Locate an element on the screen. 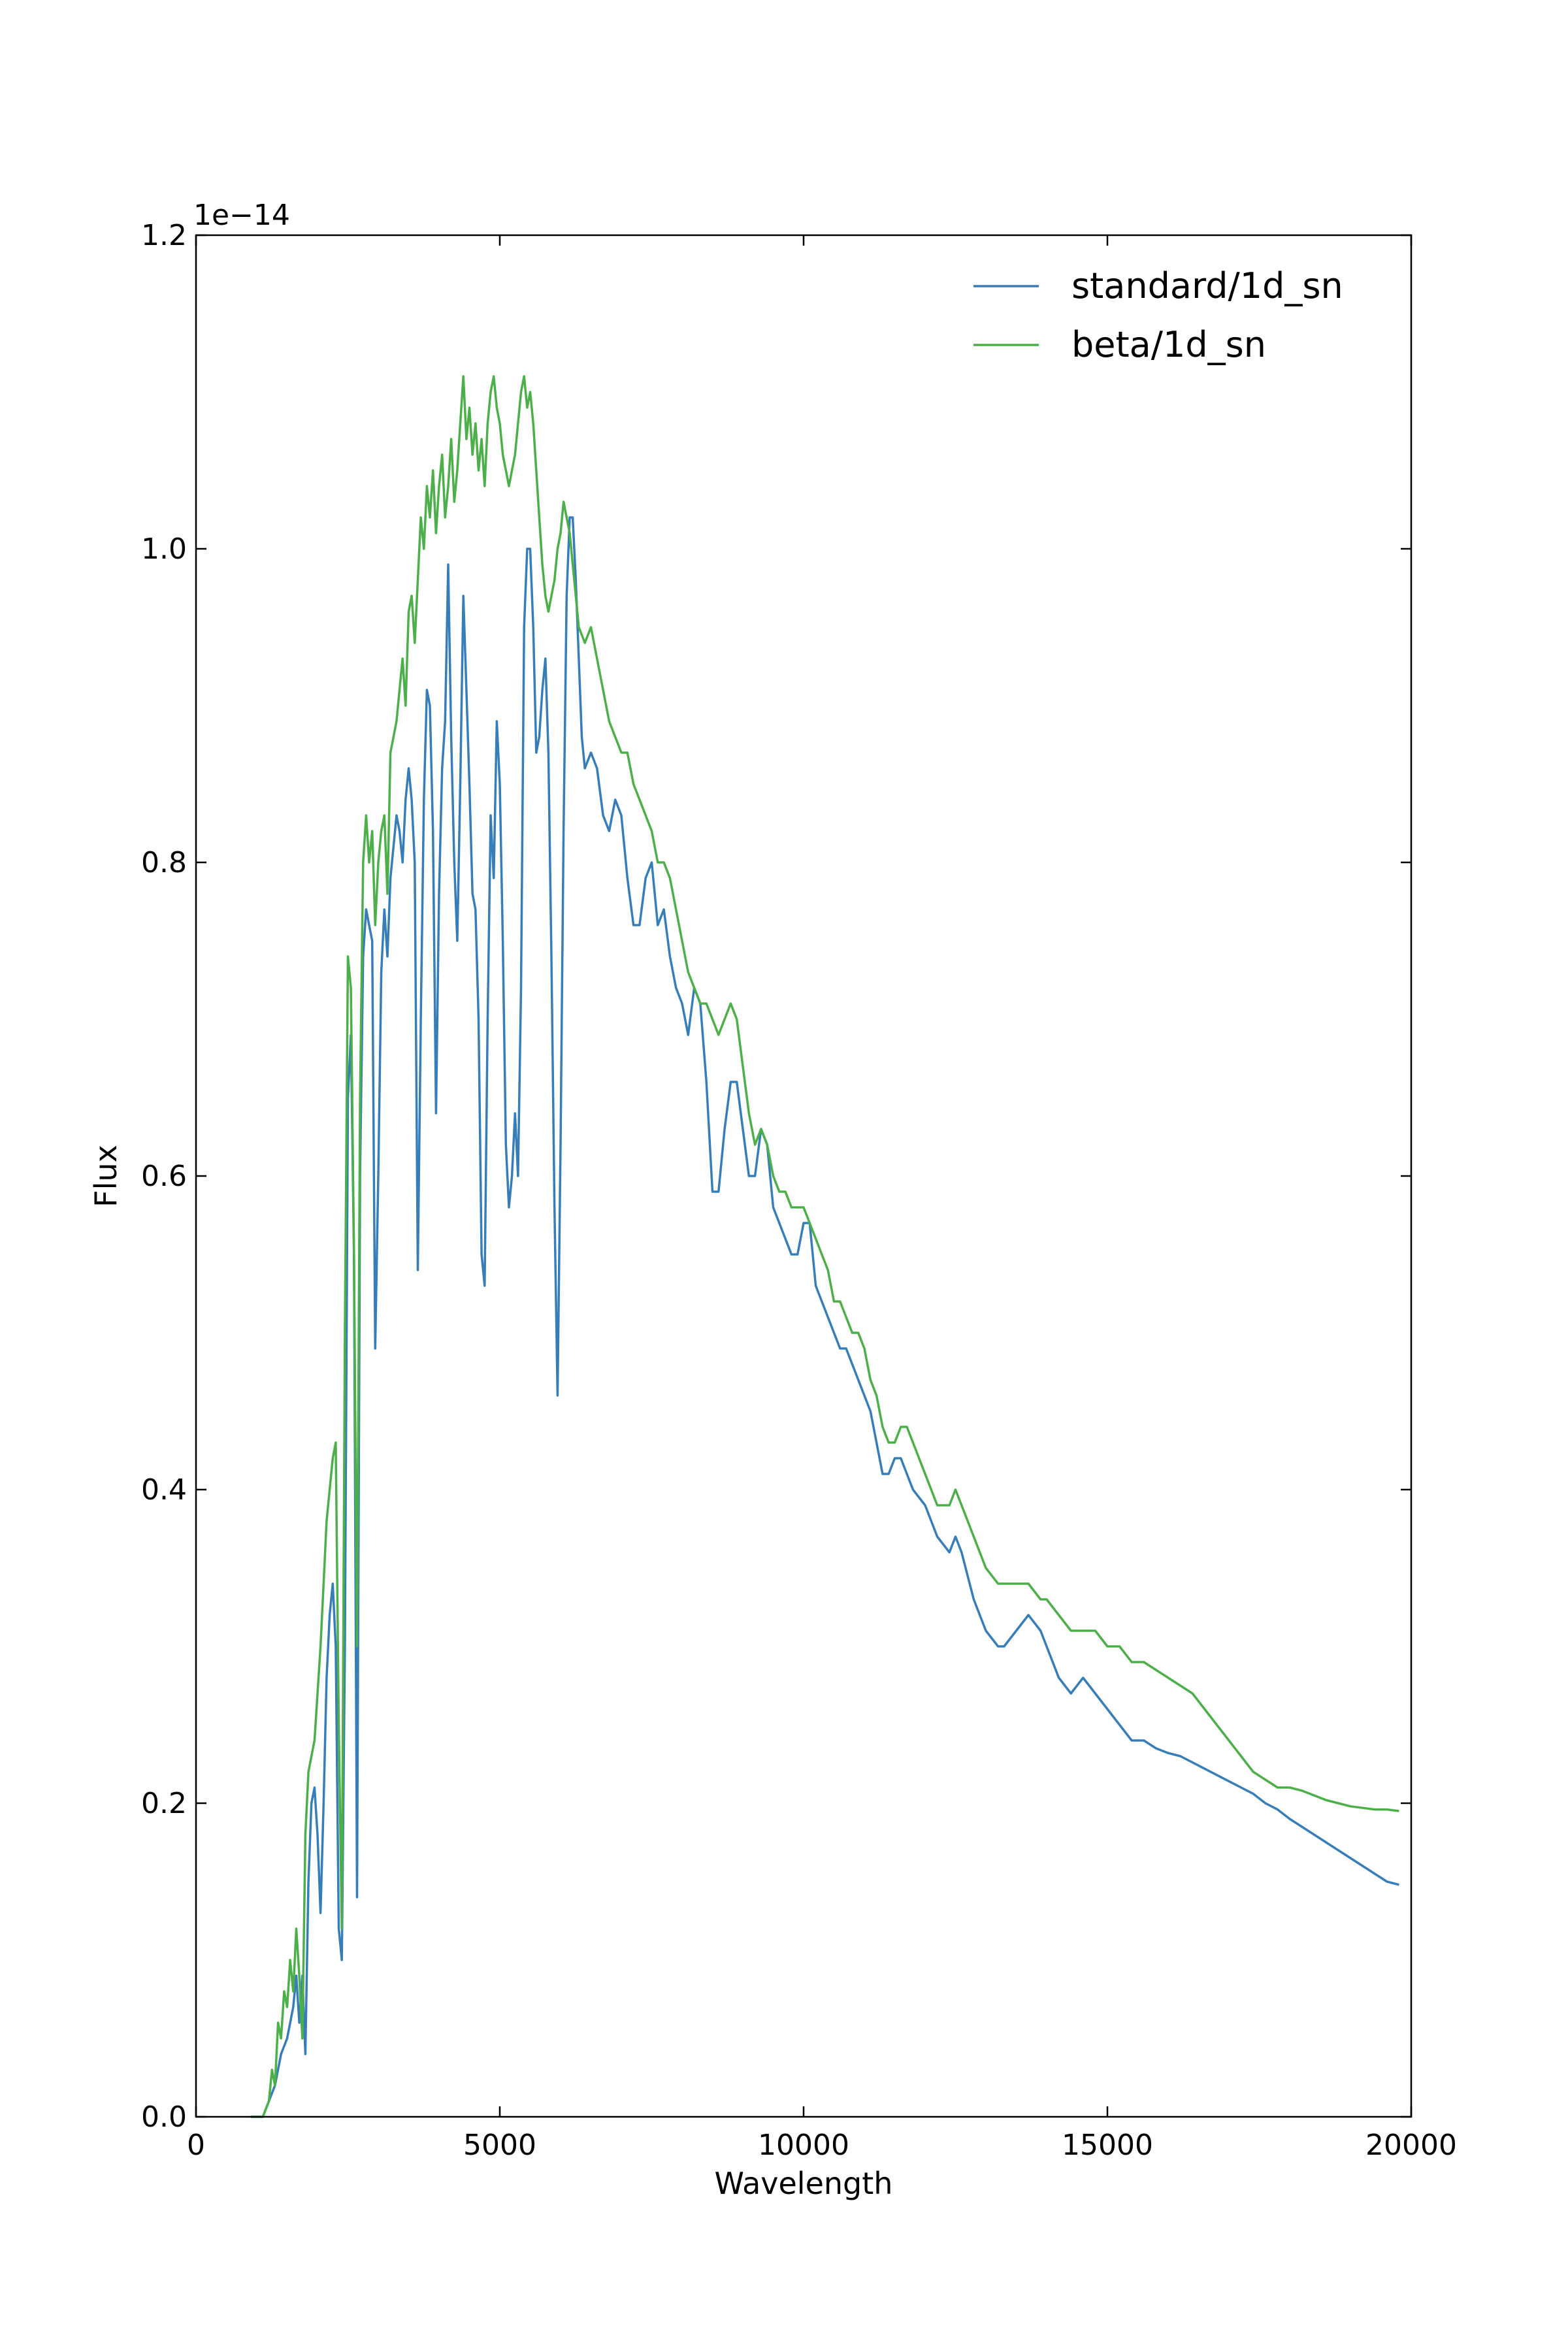  x-tick-label: 0 is located at coordinates (196, 2145).